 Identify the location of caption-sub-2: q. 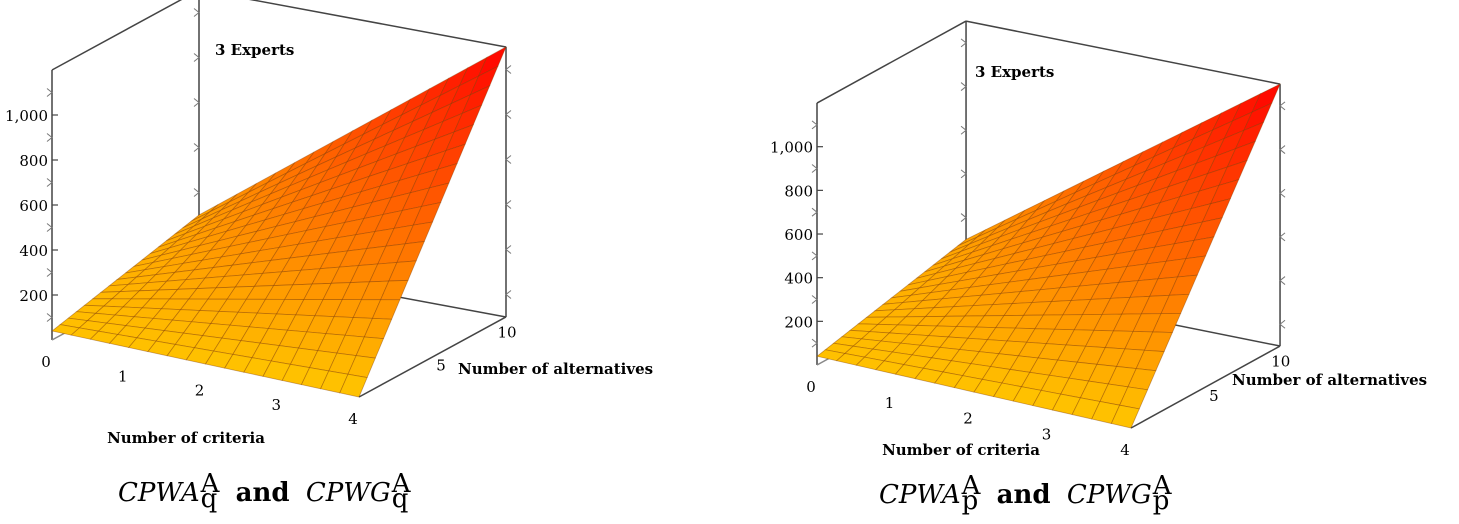
(400, 499).